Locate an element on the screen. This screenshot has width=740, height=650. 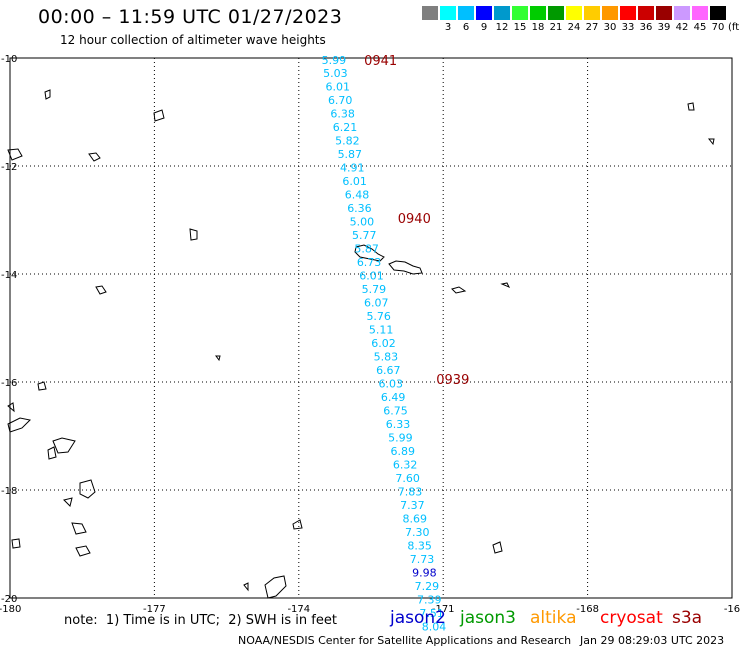
swh-label: 6.32 is located at coordinates (405, 465).